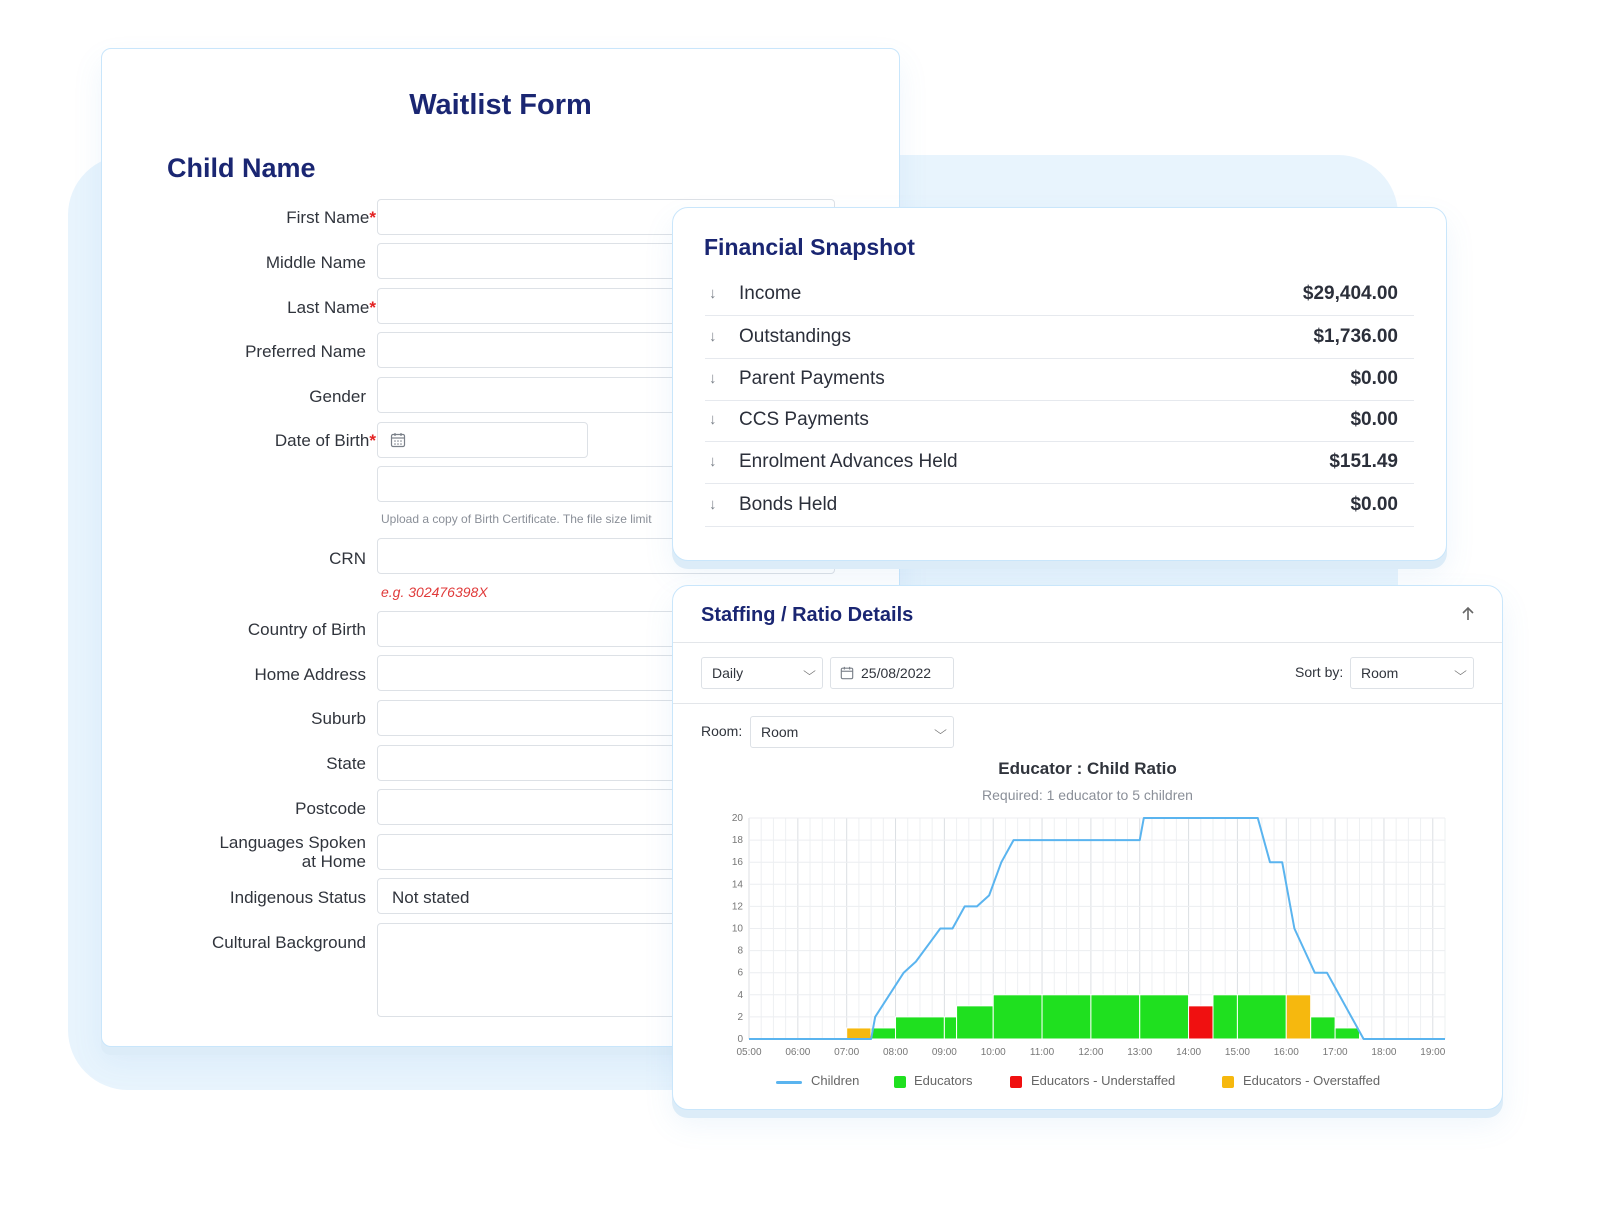 This screenshot has height=1209, width=1600. I want to click on header-divider, so click(1087, 642).